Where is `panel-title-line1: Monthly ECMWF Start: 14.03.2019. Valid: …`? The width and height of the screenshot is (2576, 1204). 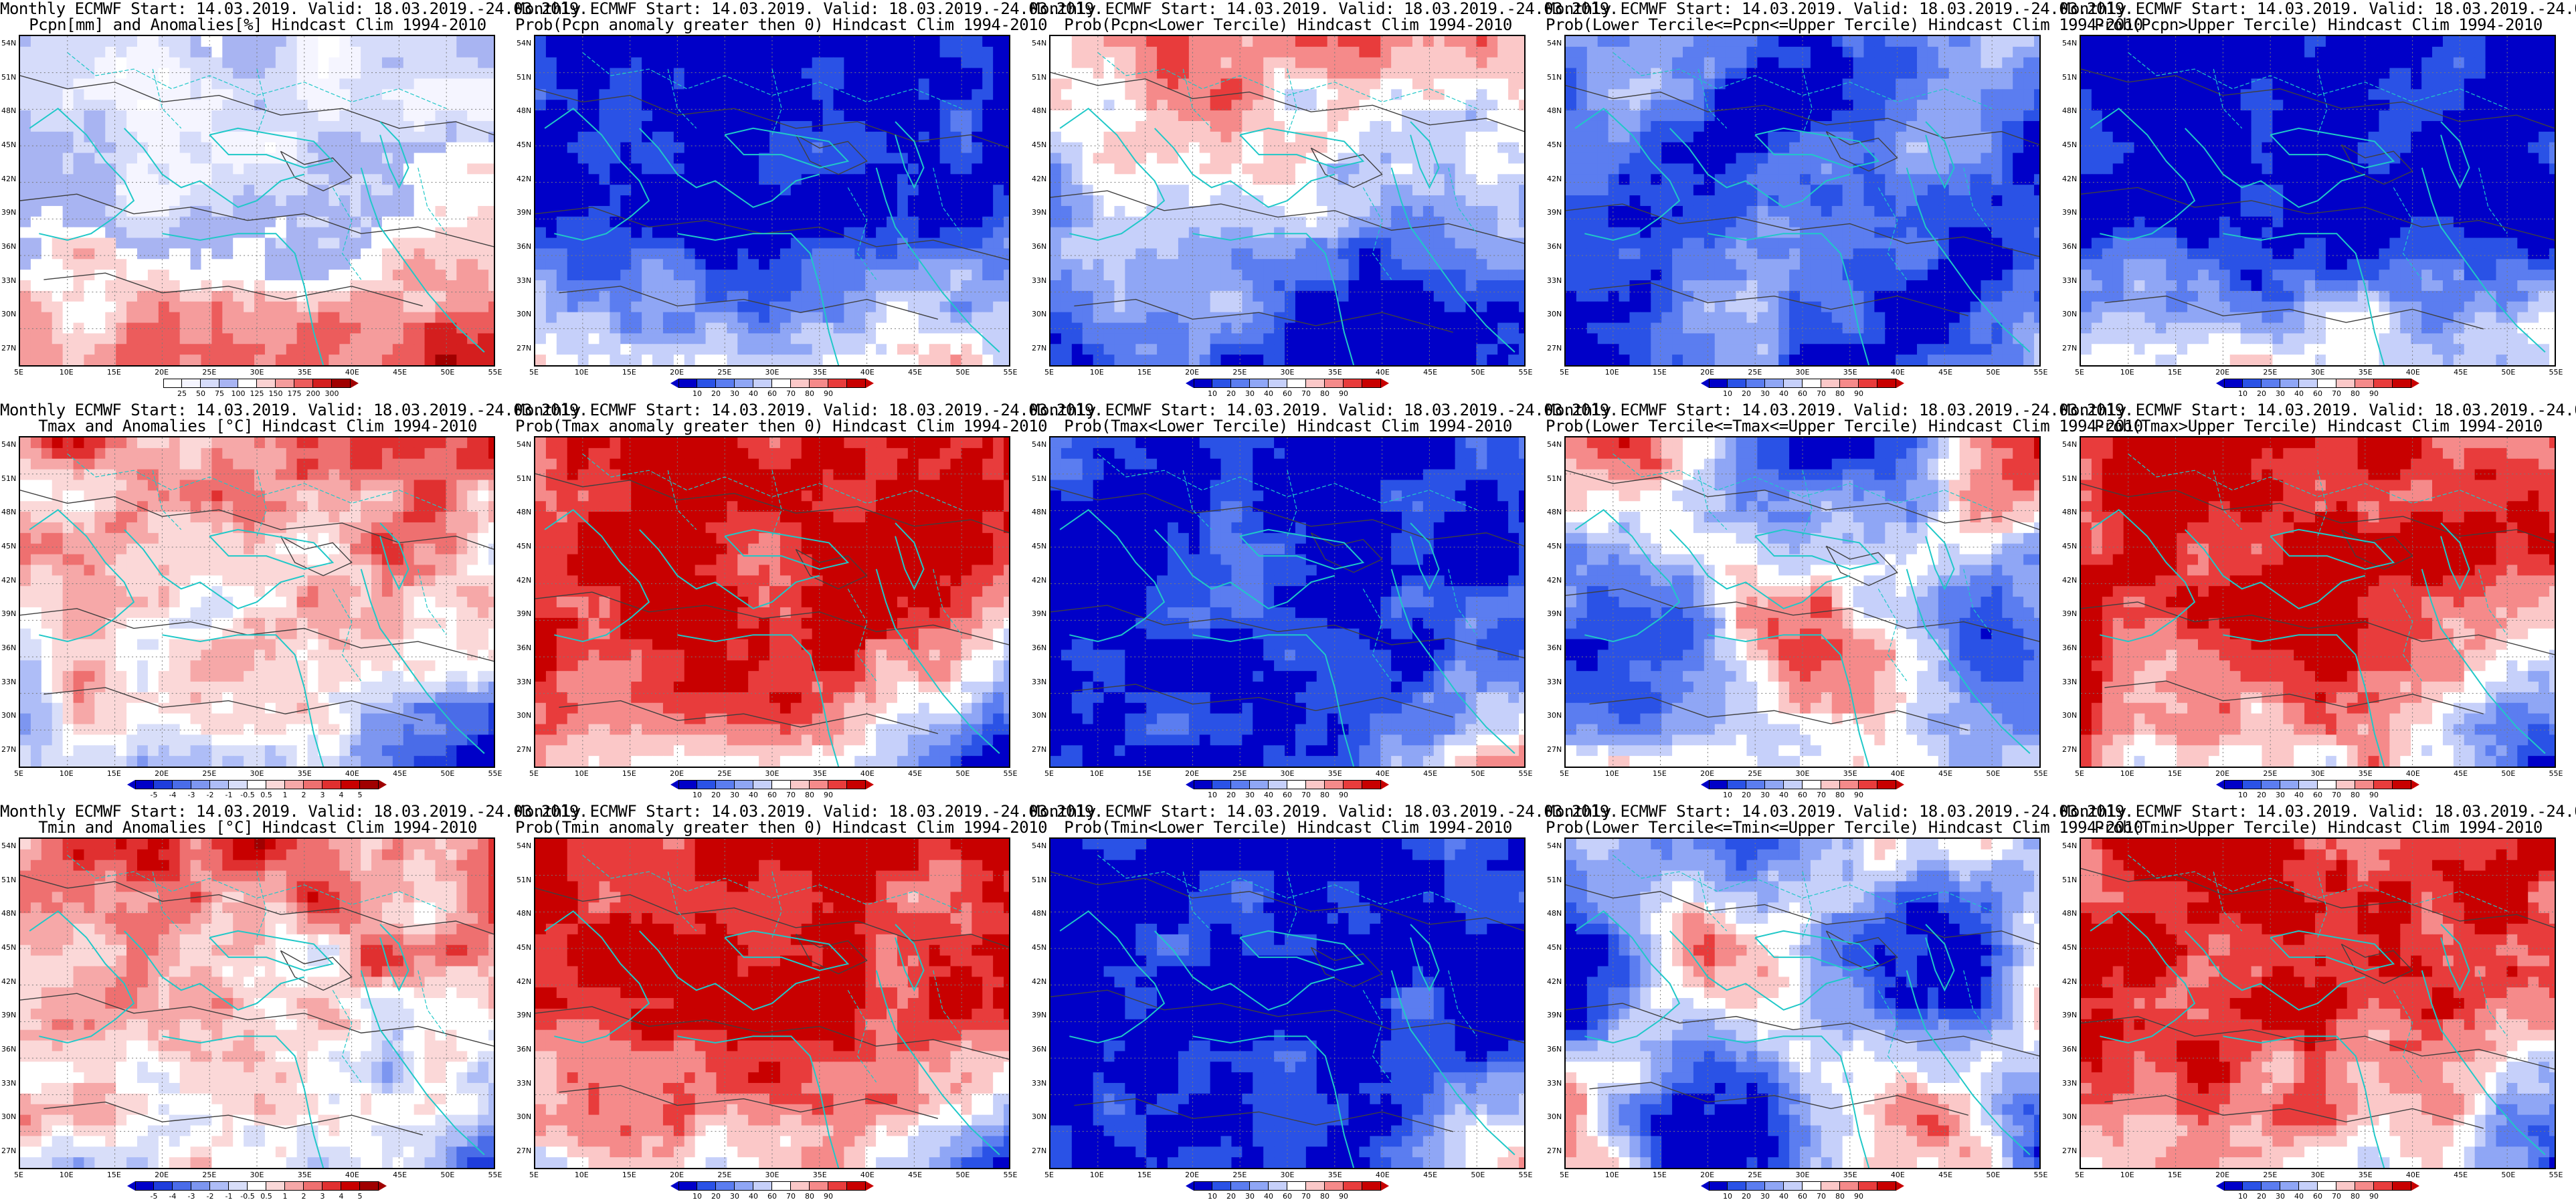
panel-title-line1: Monthly ECMWF Start: 14.03.2019. Valid: … is located at coordinates (1324, 8).